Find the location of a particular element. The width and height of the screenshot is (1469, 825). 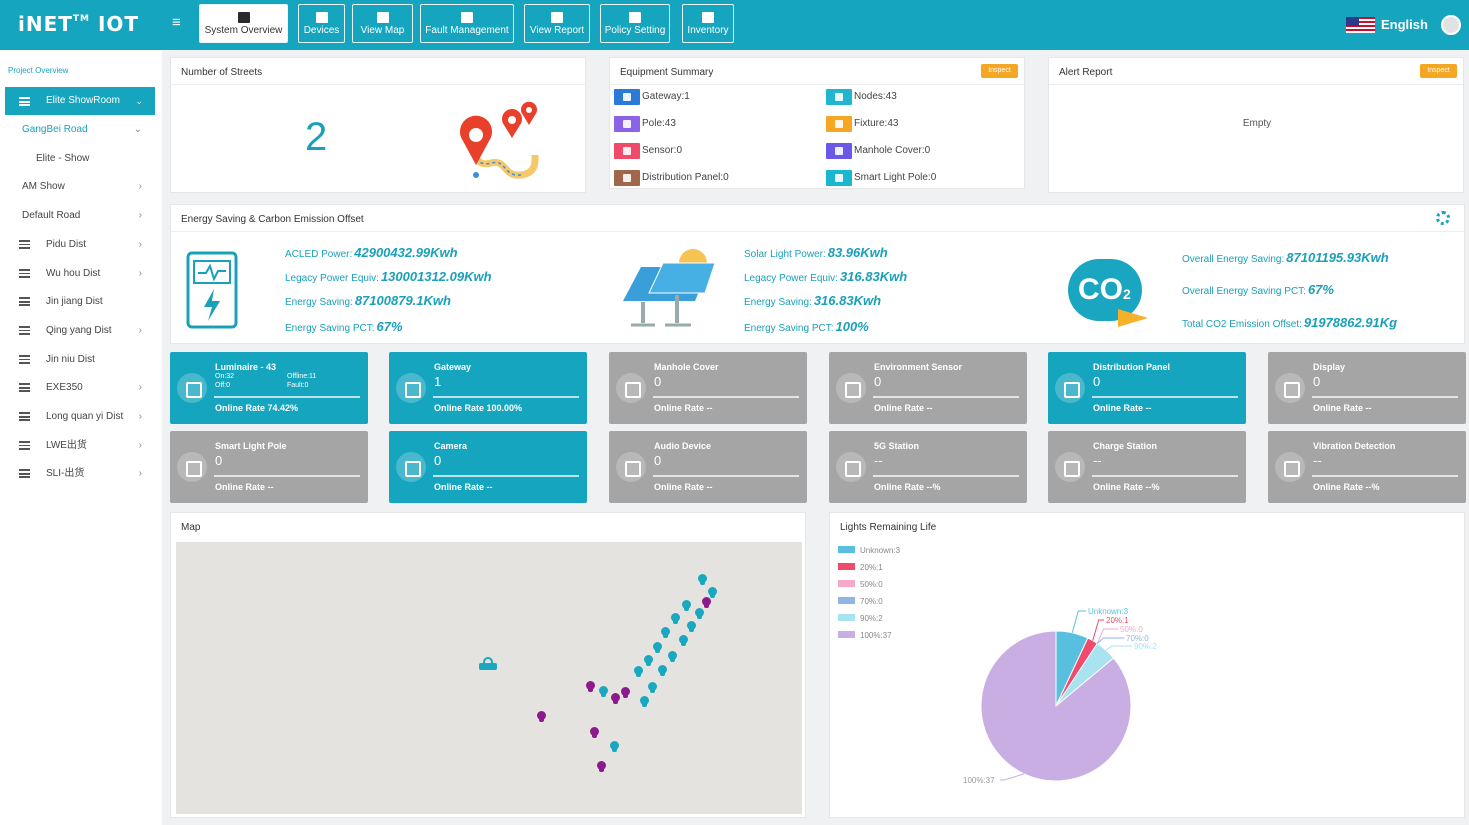

sidebar-item-sli: SLI-出货 › is located at coordinates (81, 474).